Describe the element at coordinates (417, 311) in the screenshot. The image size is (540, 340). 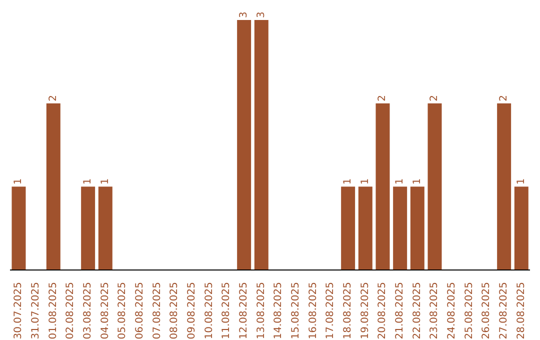
I see `x-tick-label: 22.08.2025` at that location.